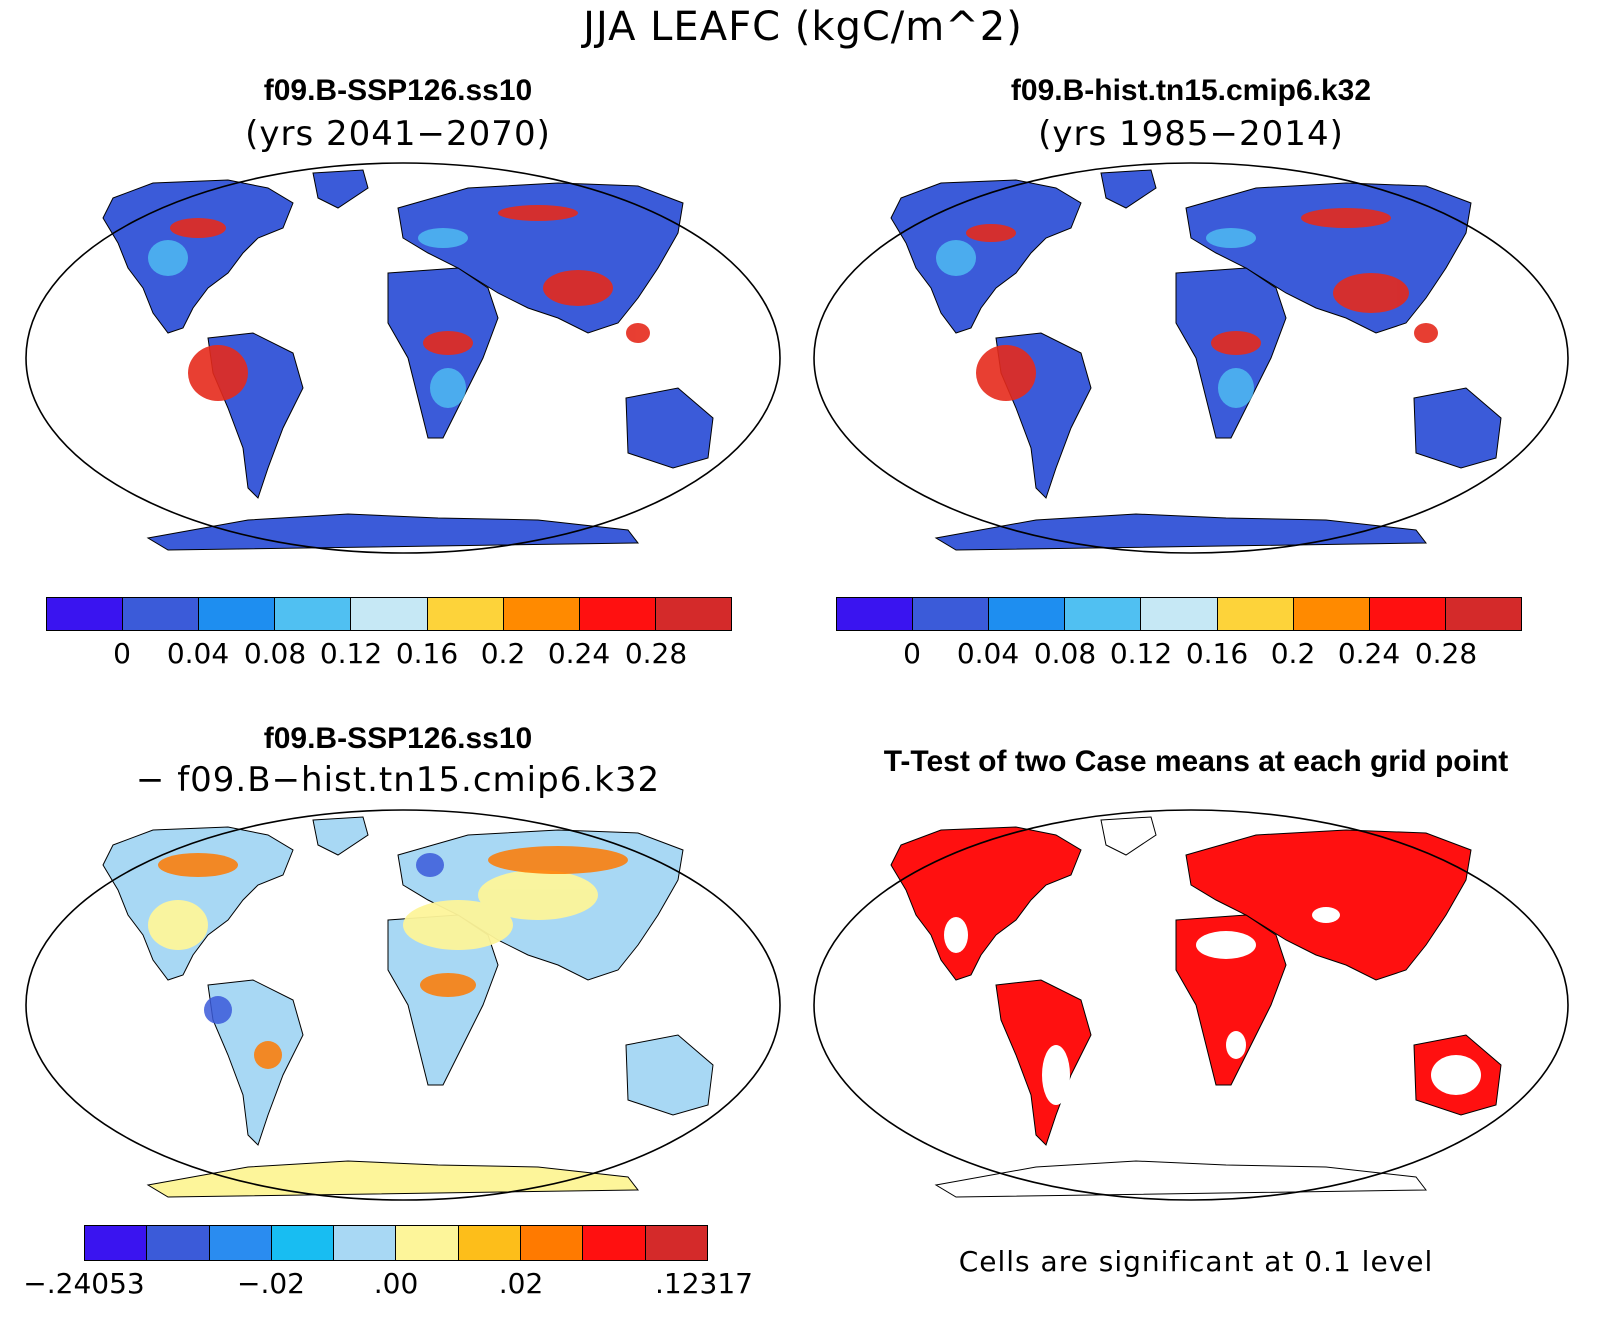 The image size is (1606, 1323). I want to click on colorbar-absolute-right, so click(1179, 614).